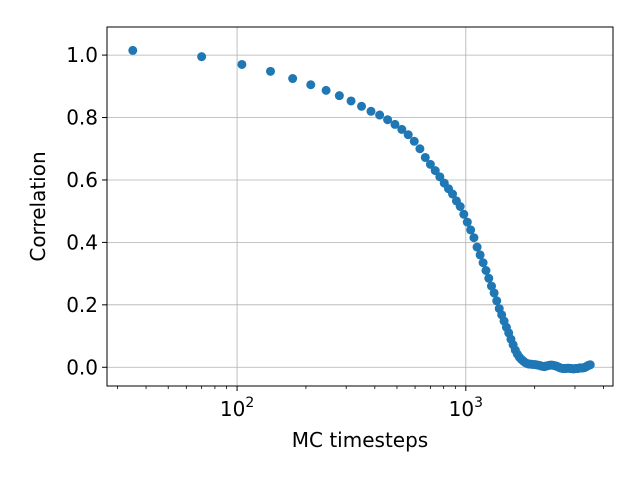 Image resolution: width=640 pixels, height=480 pixels. Describe the element at coordinates (82, 55) in the screenshot. I see `y-tick-label: 1.0` at that location.